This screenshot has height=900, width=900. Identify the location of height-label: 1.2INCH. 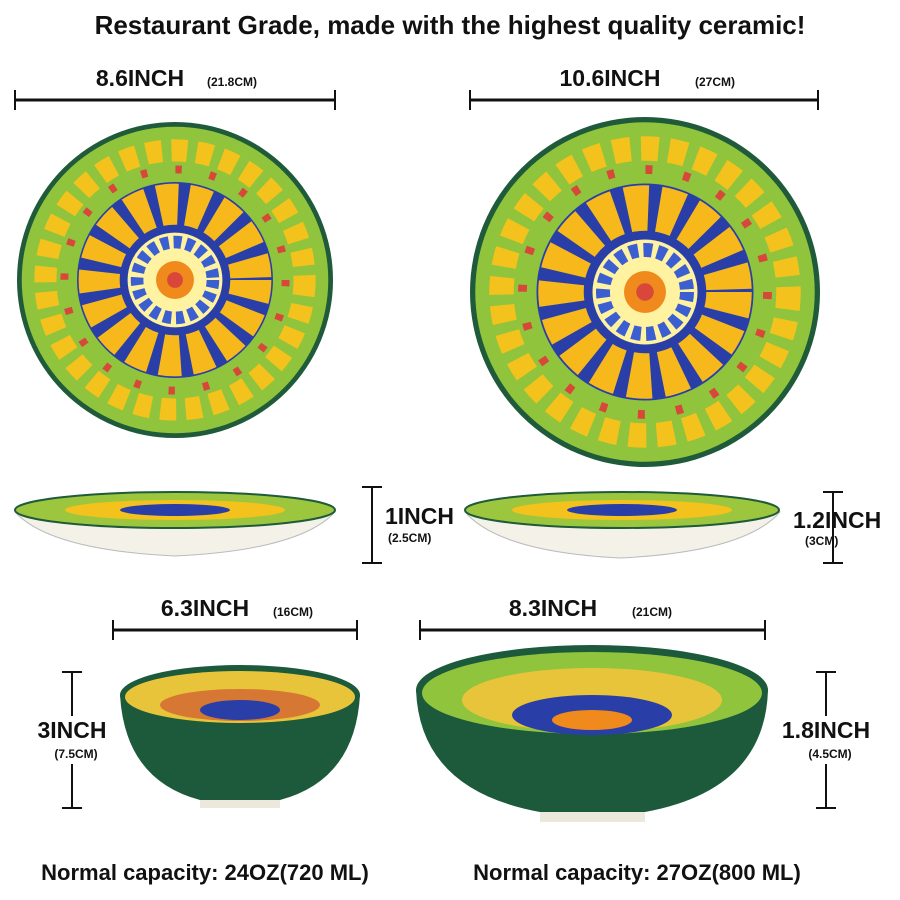
(837, 520).